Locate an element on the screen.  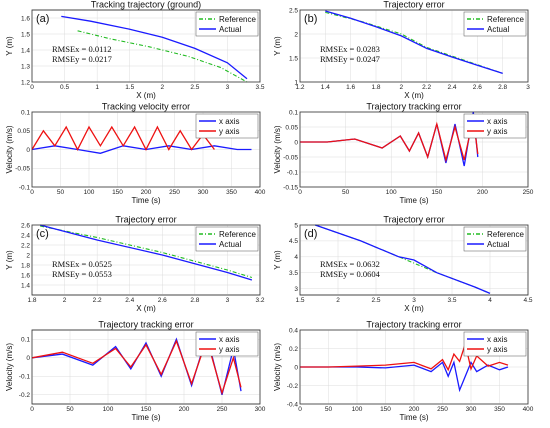
y-tick-label: -0.05 is located at coordinates (22, 169).